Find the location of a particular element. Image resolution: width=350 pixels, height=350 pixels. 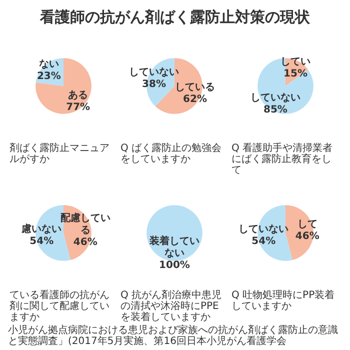

text: 小児がん拠点病院における患児および家族への抗がん剤ばく露防止の意識と実態調査」(2017年5月実施、第16回日本小児がん看護学会 is located at coordinates (173, 336).